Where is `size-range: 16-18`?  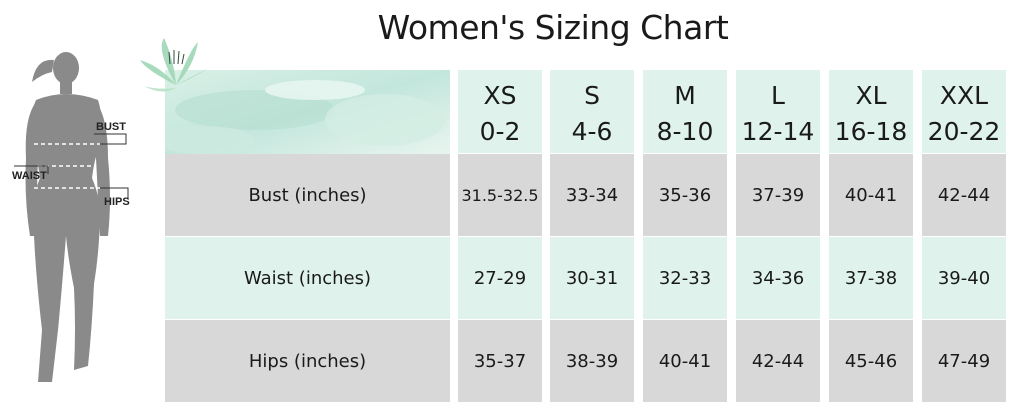
size-range: 16-18 is located at coordinates (871, 131).